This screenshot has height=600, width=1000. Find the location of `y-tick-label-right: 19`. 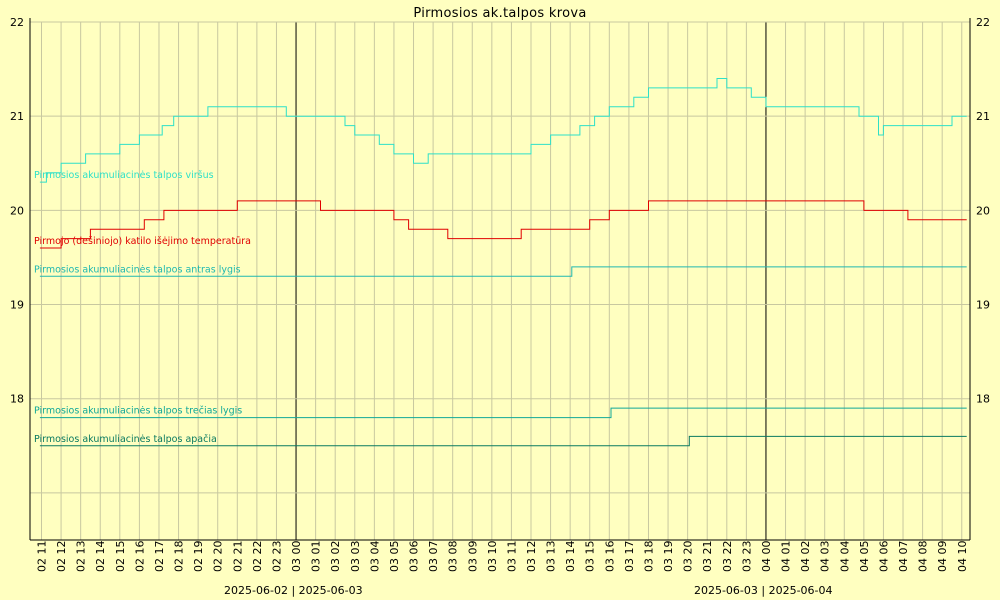

y-tick-label-right: 19 is located at coordinates (983, 305).